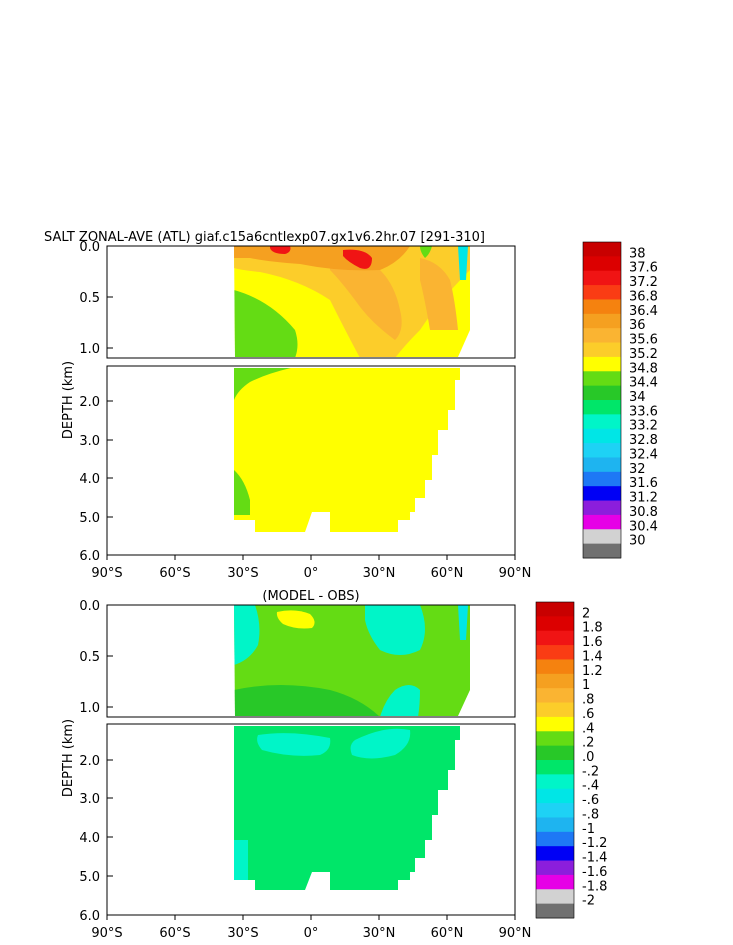 Image resolution: width=733 pixels, height=945 pixels. What do you see at coordinates (89, 606) in the screenshot?
I see `bottom-y-tick-label: 0.0` at bounding box center [89, 606].